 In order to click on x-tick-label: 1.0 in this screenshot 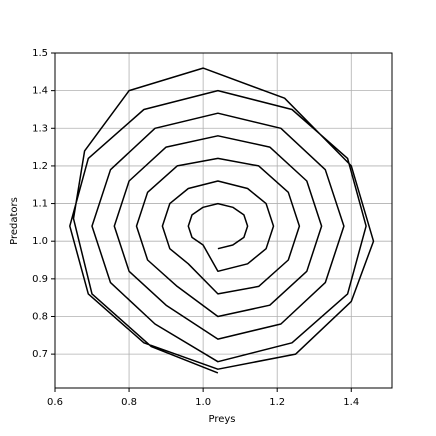, I will do `click(203, 402)`.